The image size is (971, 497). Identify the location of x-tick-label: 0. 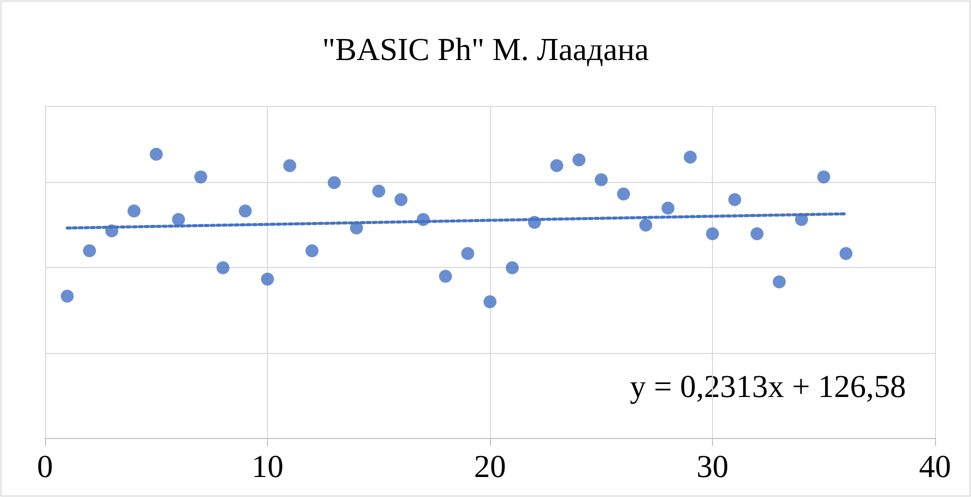
(45, 466).